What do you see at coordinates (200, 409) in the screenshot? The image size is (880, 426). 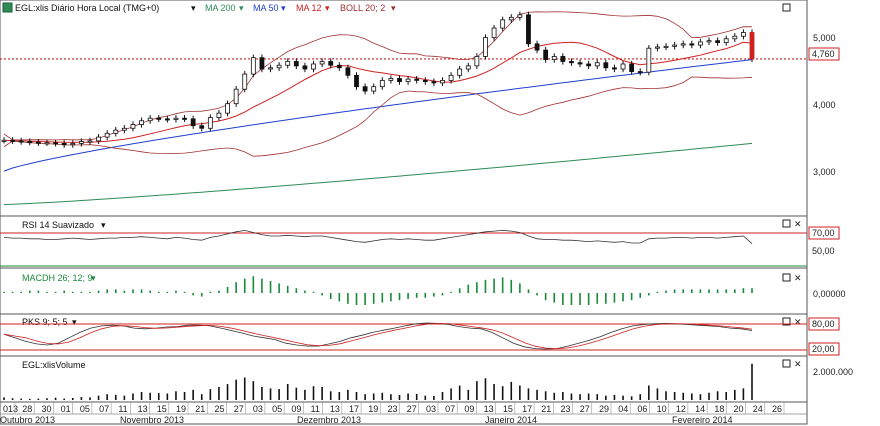 I see `date-tick-label: 21` at bounding box center [200, 409].